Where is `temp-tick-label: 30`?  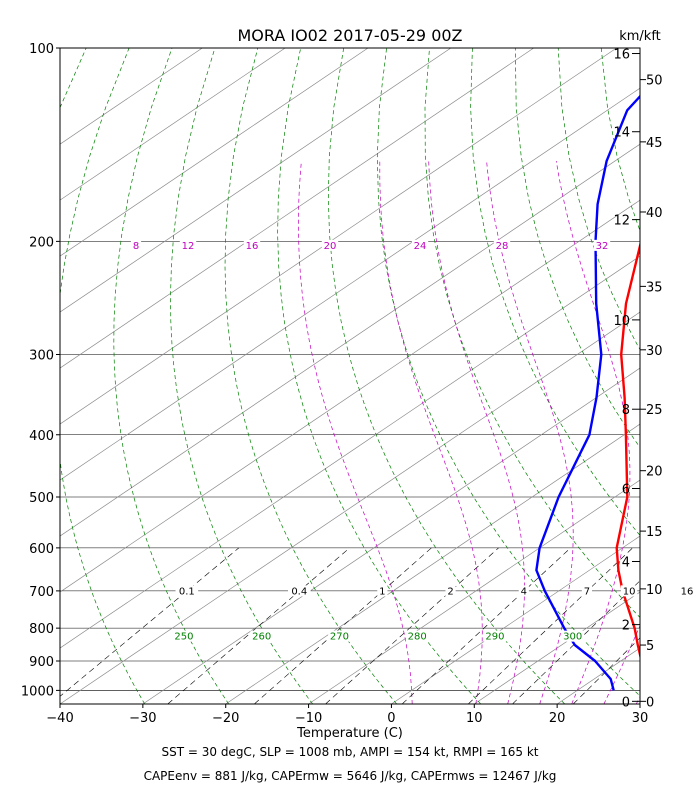
temp-tick-label: 30 is located at coordinates (640, 718).